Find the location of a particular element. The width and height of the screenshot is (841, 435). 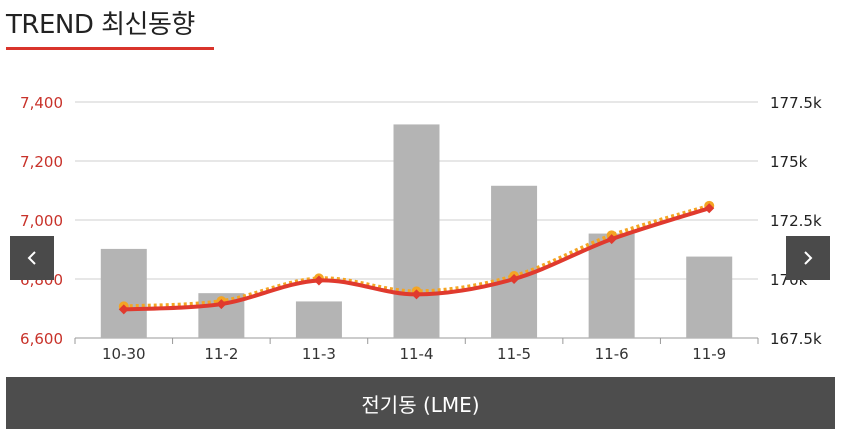

x-tick-label: 11-3 is located at coordinates (319, 354).